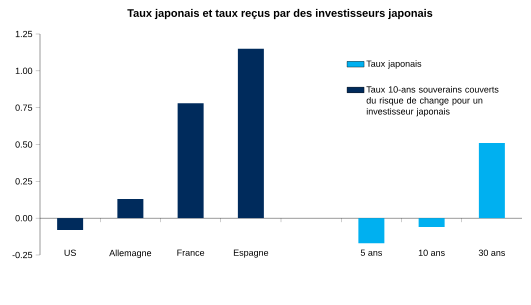  I want to click on legend-label: Taux japonais, so click(394, 64).